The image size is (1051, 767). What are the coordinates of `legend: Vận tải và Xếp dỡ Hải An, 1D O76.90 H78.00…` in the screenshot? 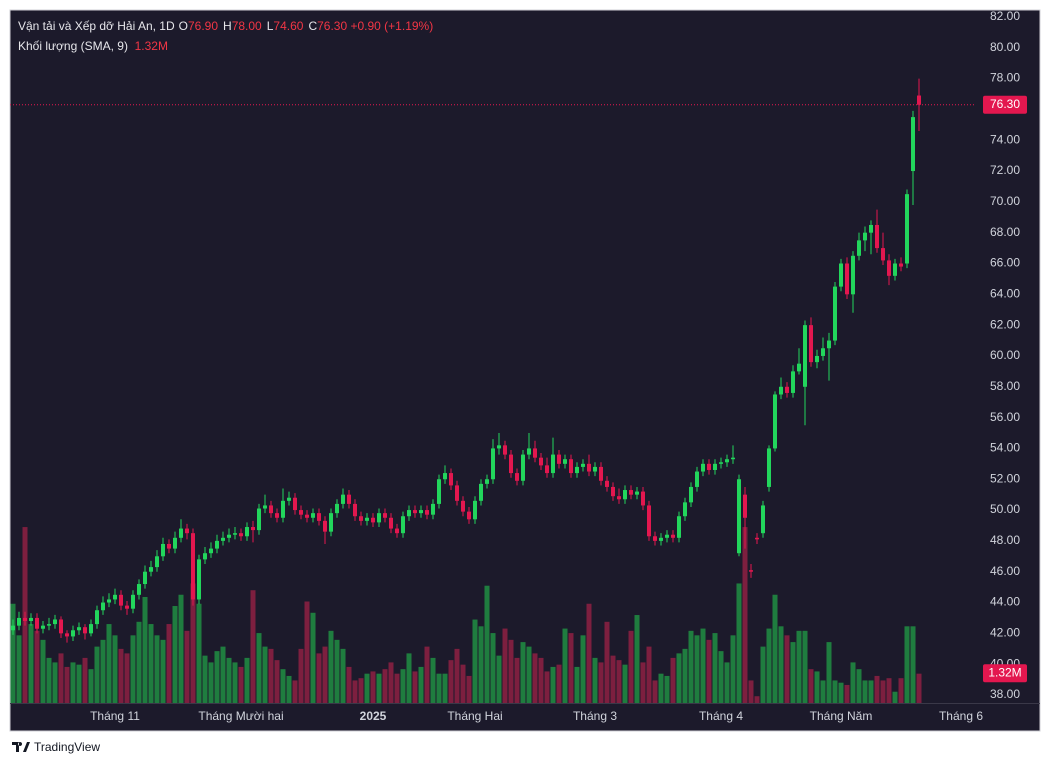 It's located at (225, 36).